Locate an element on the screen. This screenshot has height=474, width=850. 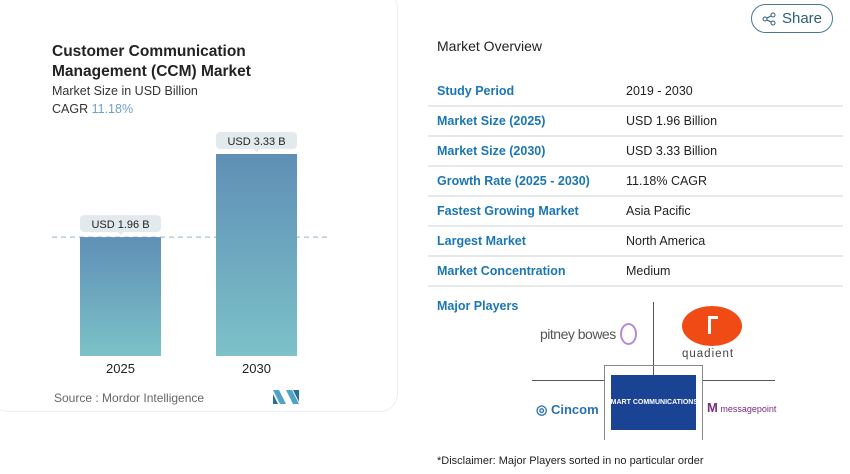
overview-row: Fastest Growing Market Asia Pacific is located at coordinates (635, 212).